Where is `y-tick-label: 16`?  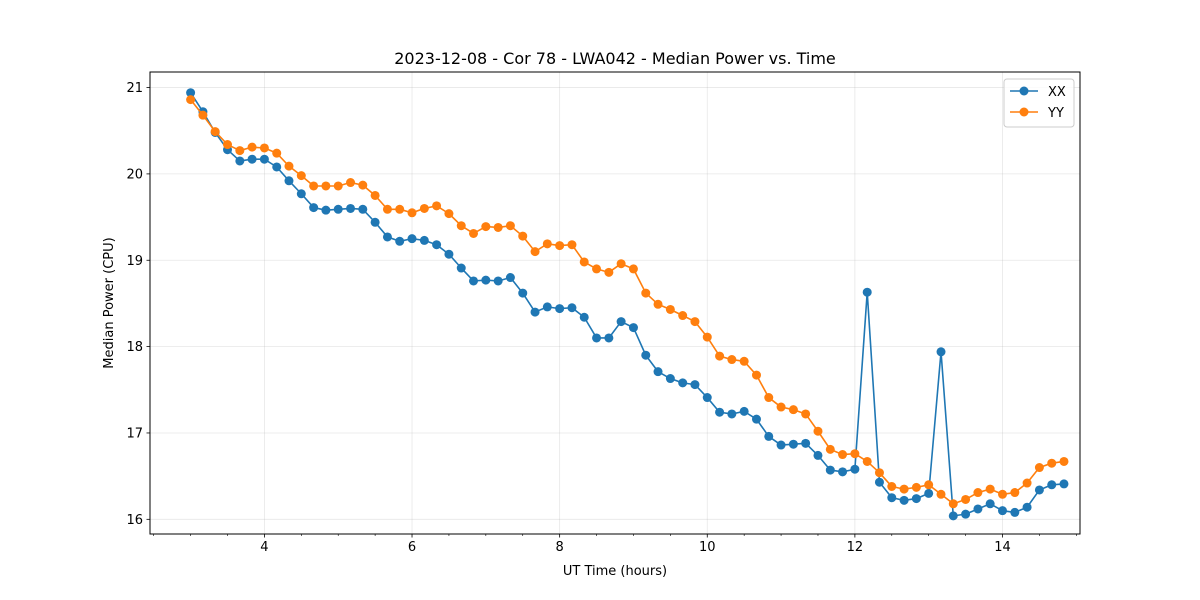 y-tick-label: 16 is located at coordinates (134, 520).